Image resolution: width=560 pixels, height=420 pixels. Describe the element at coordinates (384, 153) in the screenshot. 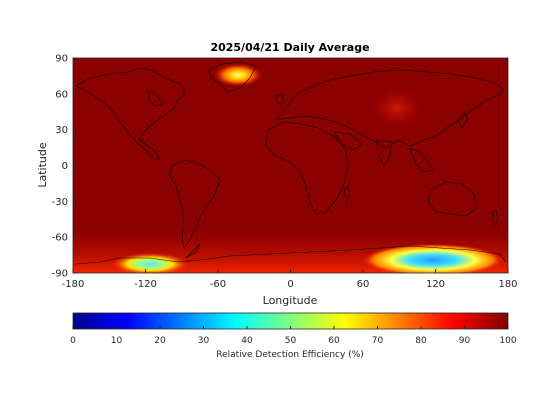

I see `india-coastline` at that location.